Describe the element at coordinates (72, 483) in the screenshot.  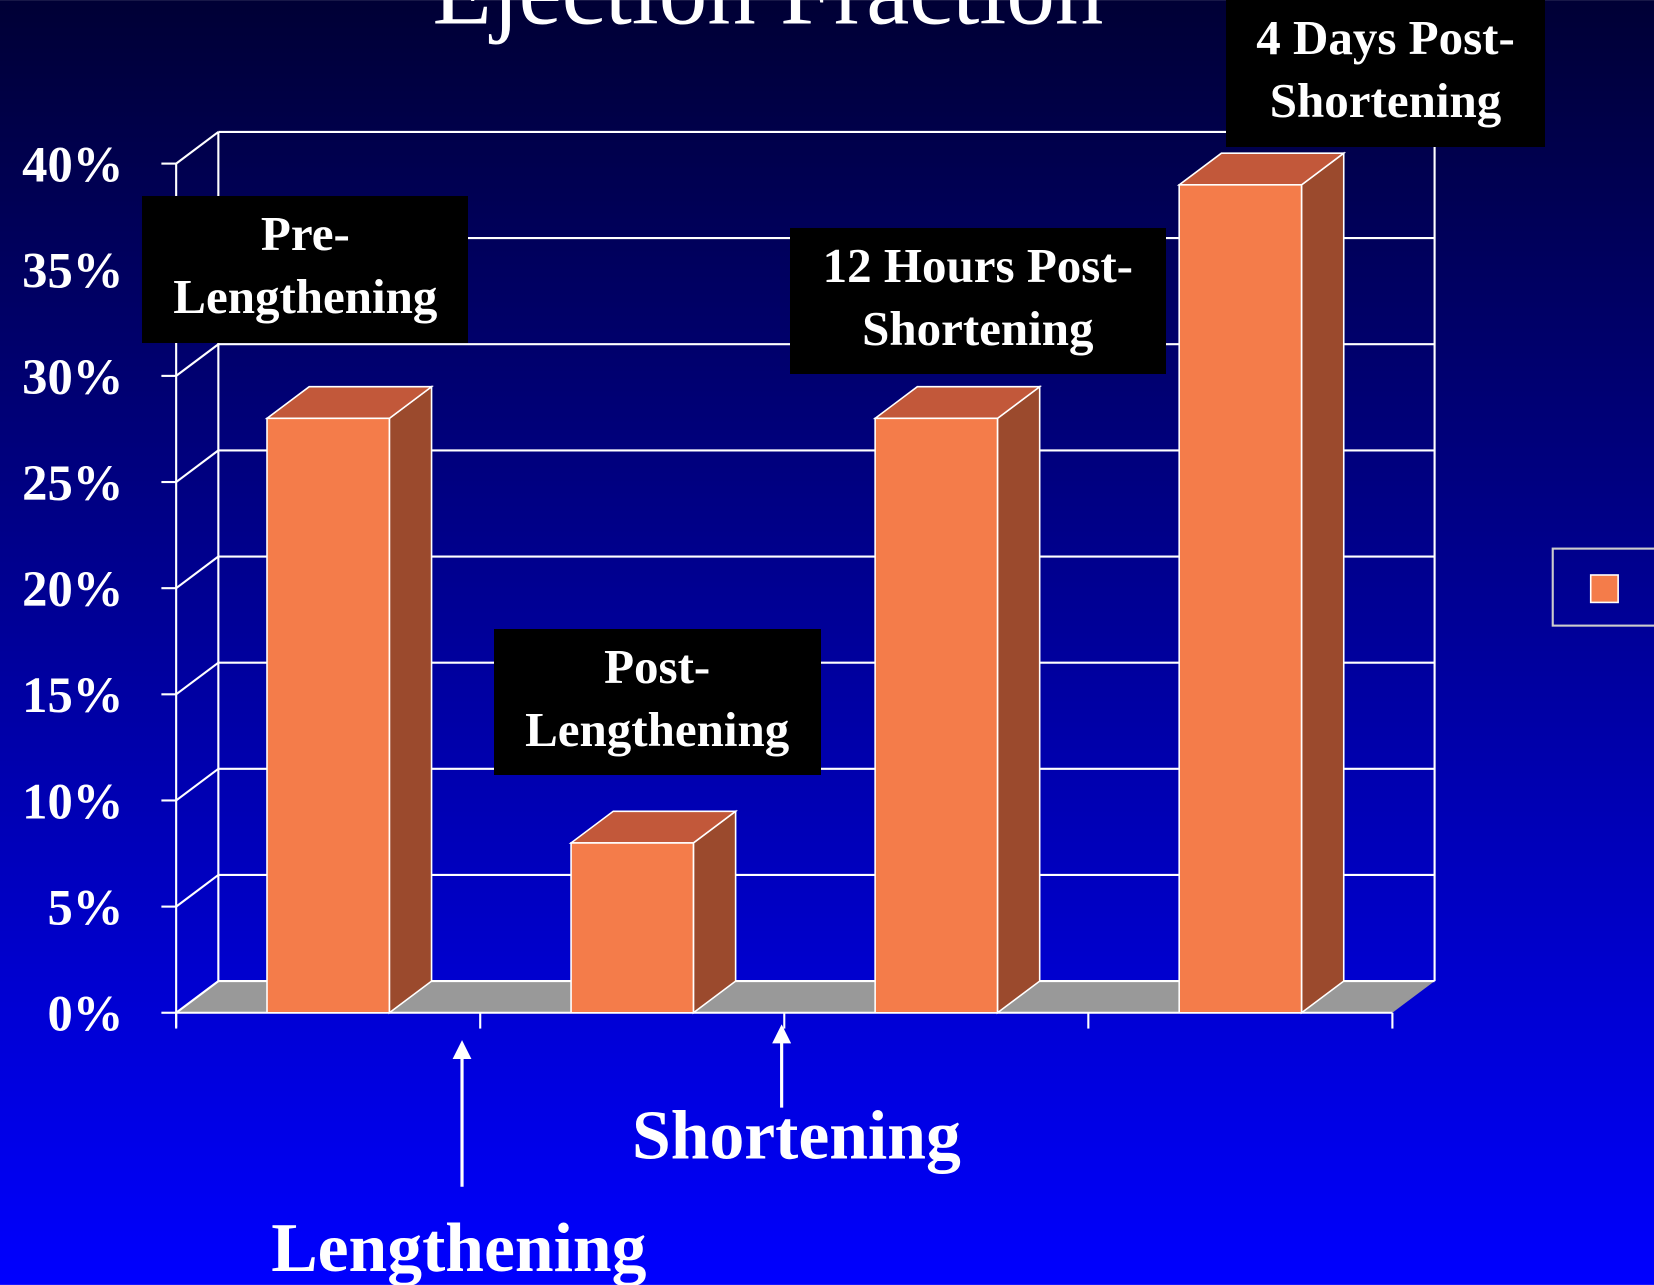
I see `y-tick-label: 25%` at that location.